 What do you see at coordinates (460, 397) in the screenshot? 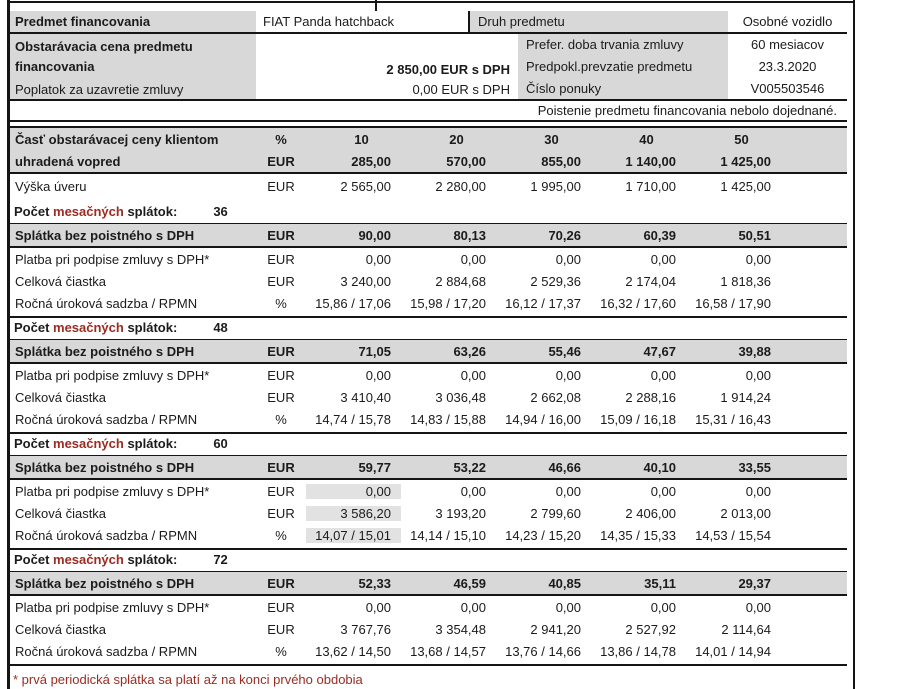
I see `value-cell: 3 036,48` at bounding box center [460, 397].